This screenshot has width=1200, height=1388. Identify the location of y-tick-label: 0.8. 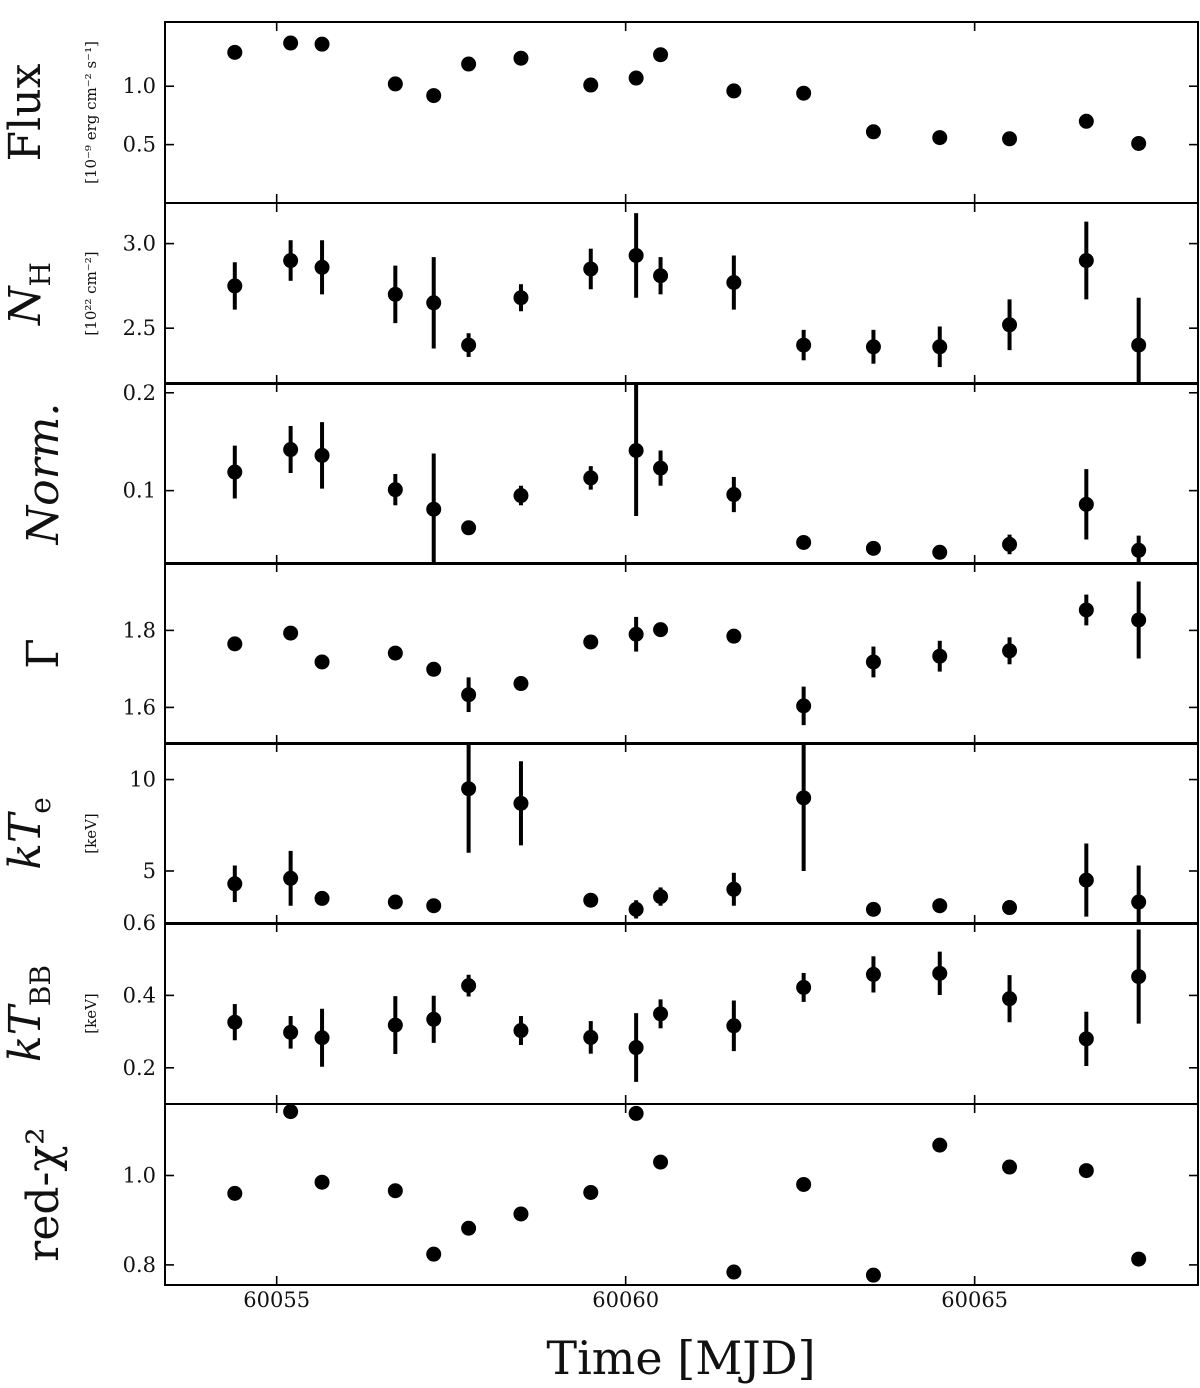
(139, 1265).